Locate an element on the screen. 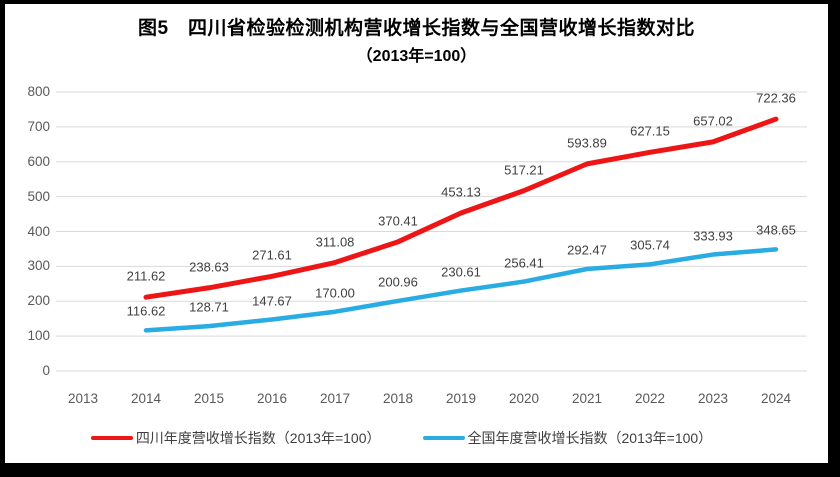  data-label: 147.67 is located at coordinates (272, 300).